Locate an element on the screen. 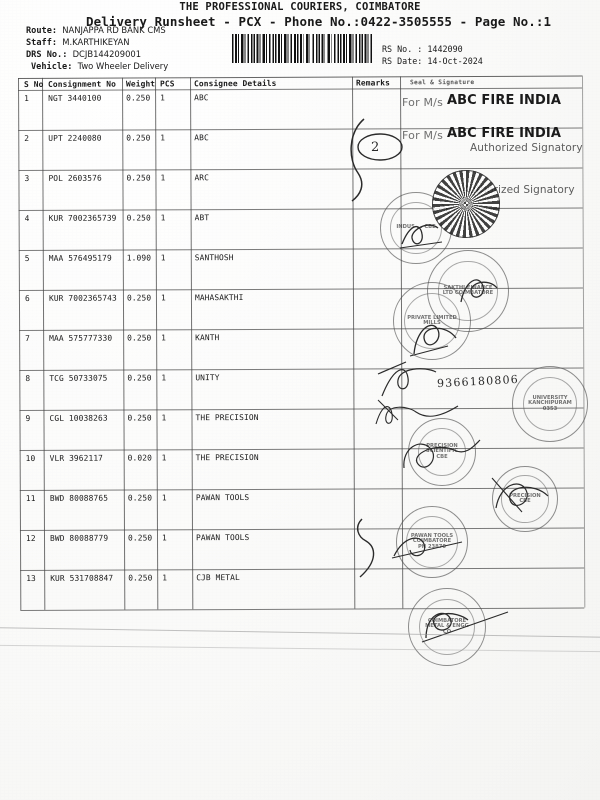 The image size is (600, 800). rs-no-field: RS No. : 1442090 is located at coordinates (422, 49).